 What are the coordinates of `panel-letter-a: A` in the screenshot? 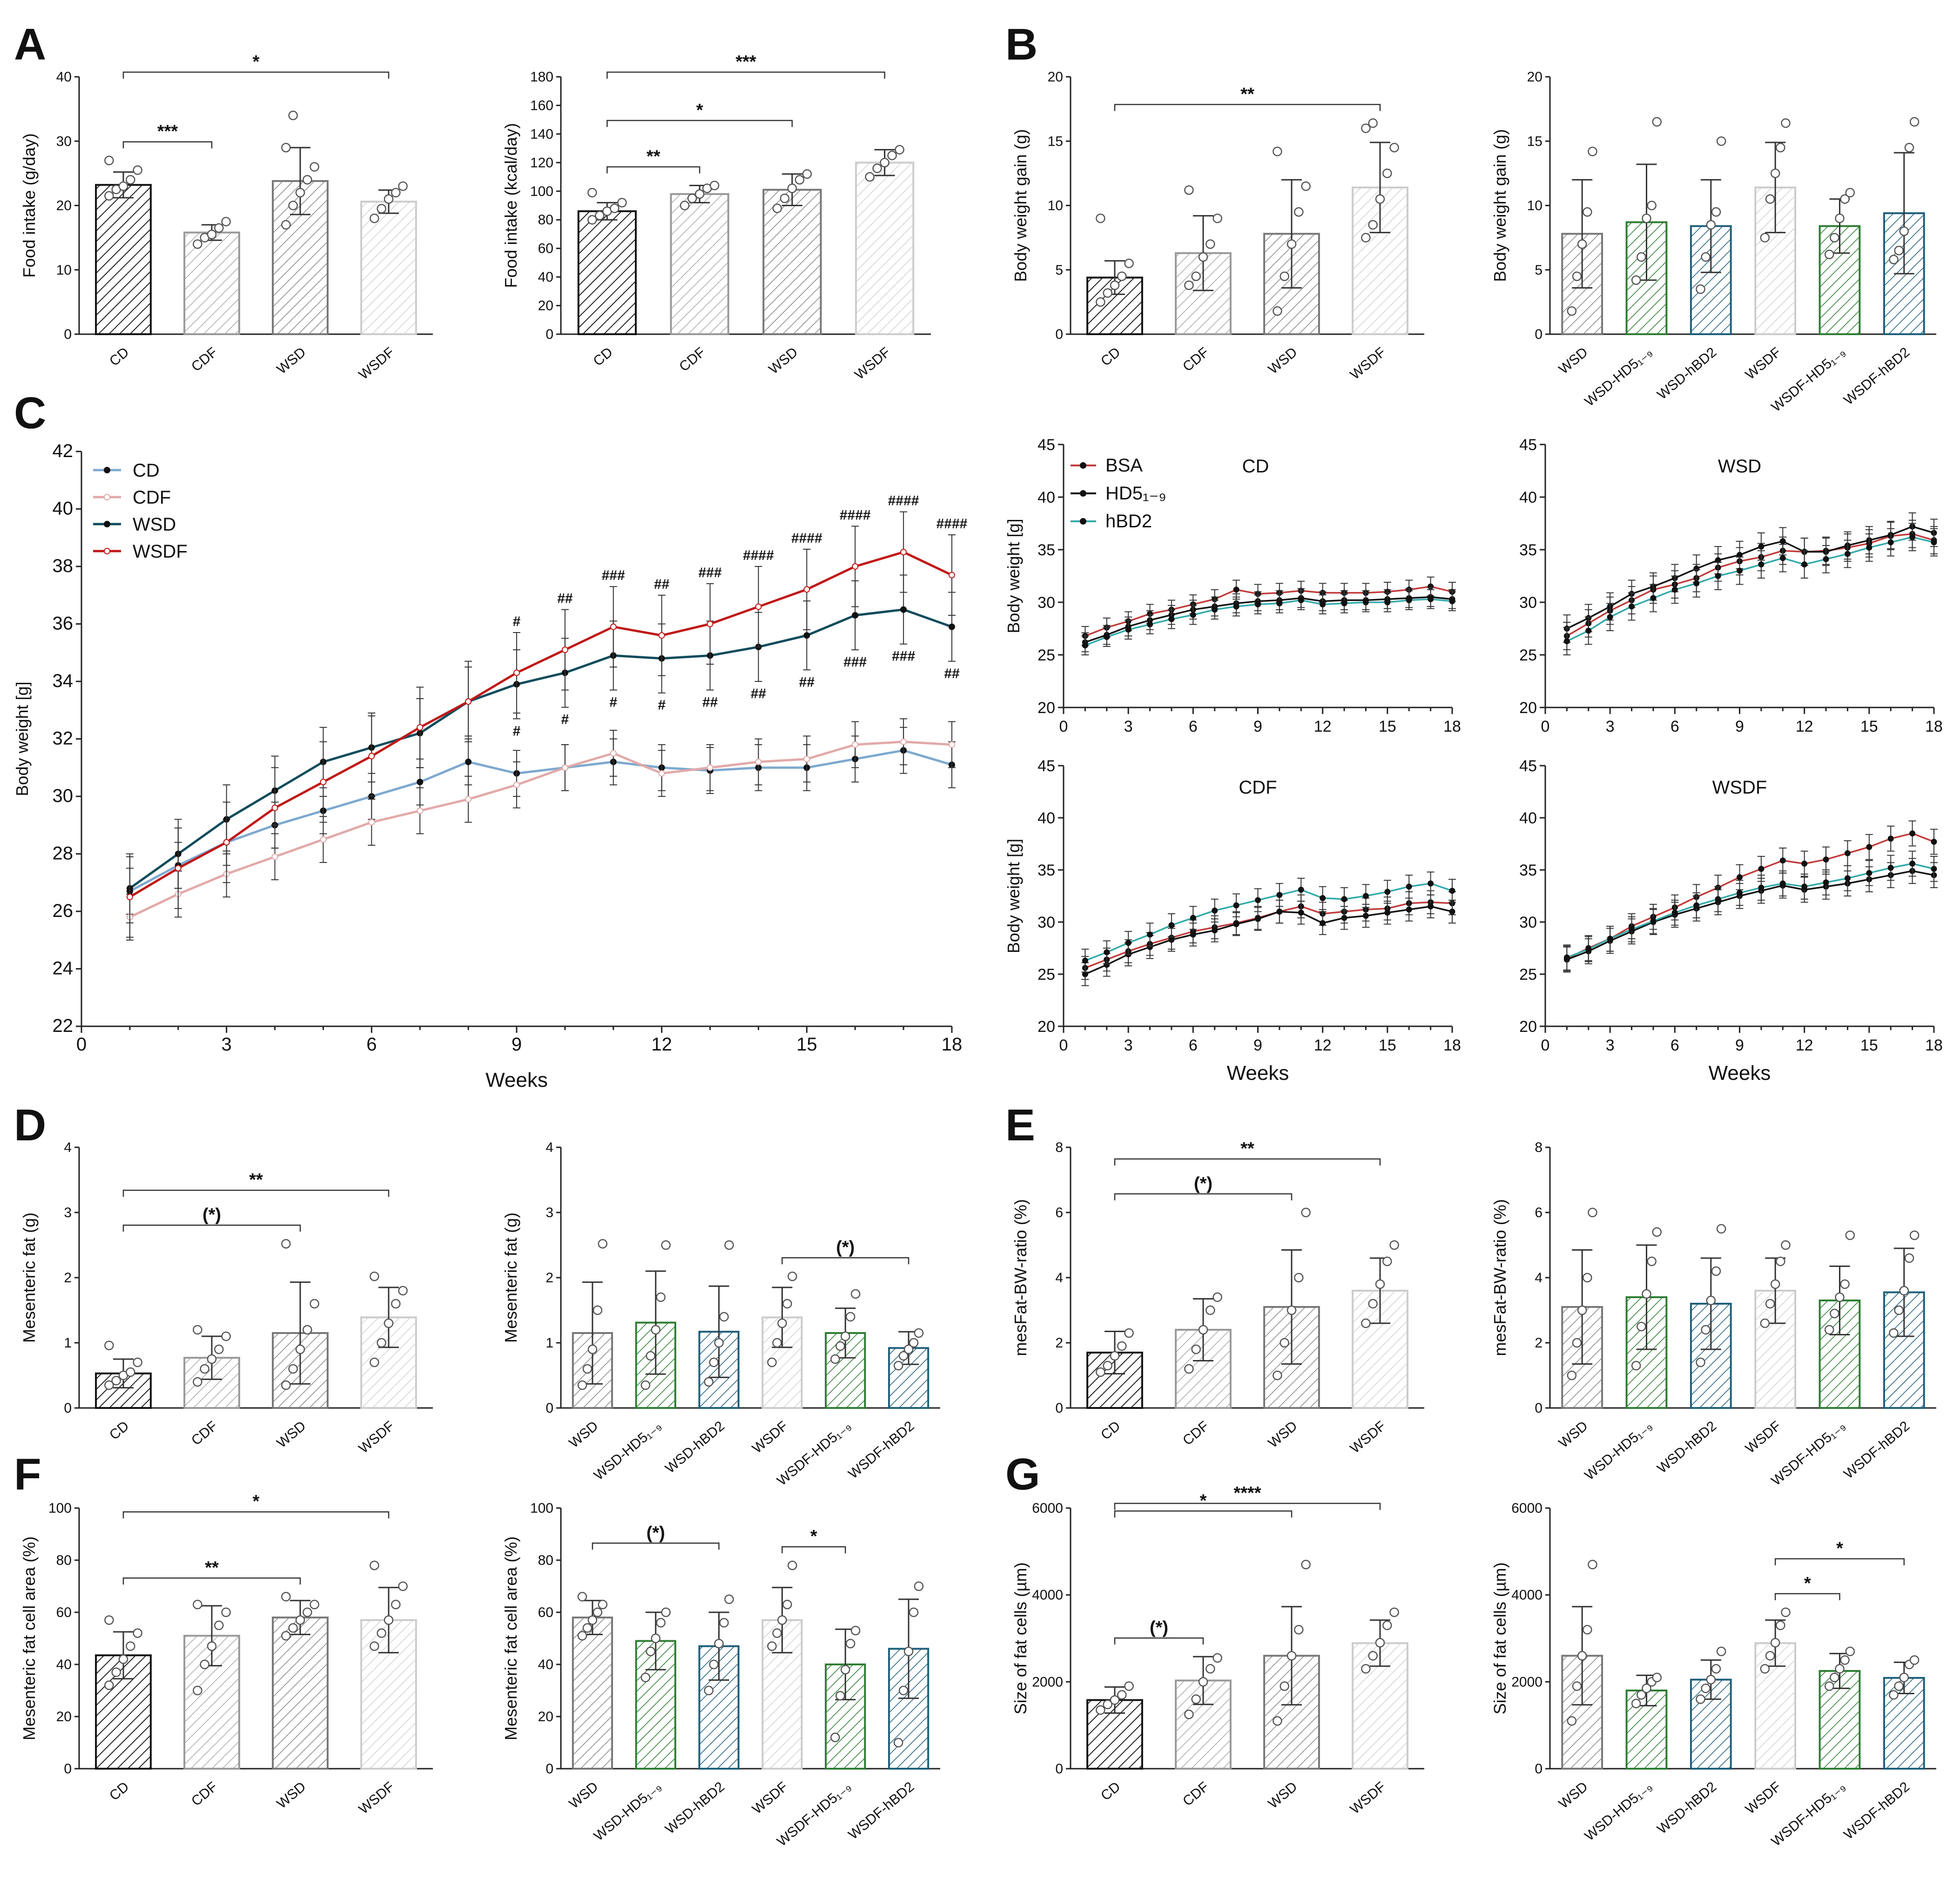 It's located at (30, 44).